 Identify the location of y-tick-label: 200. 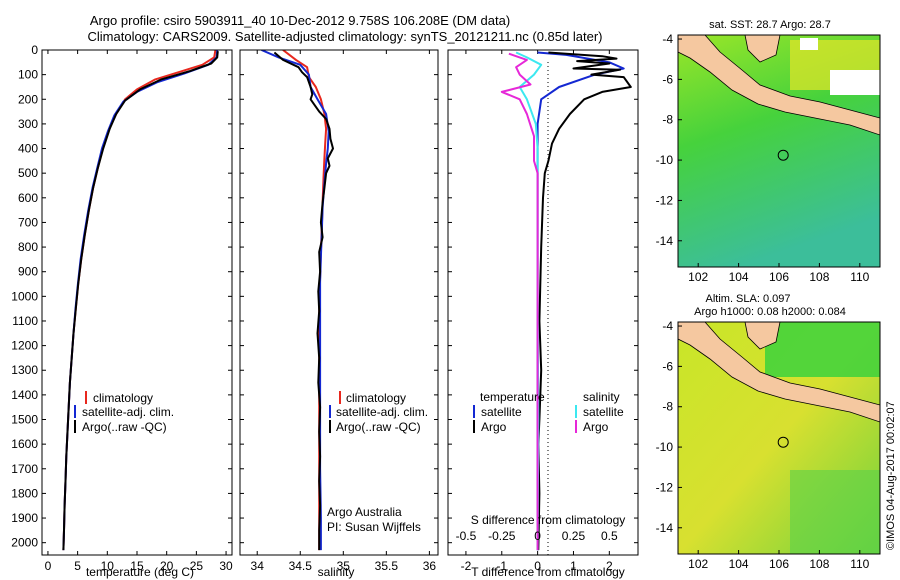
(28, 99).